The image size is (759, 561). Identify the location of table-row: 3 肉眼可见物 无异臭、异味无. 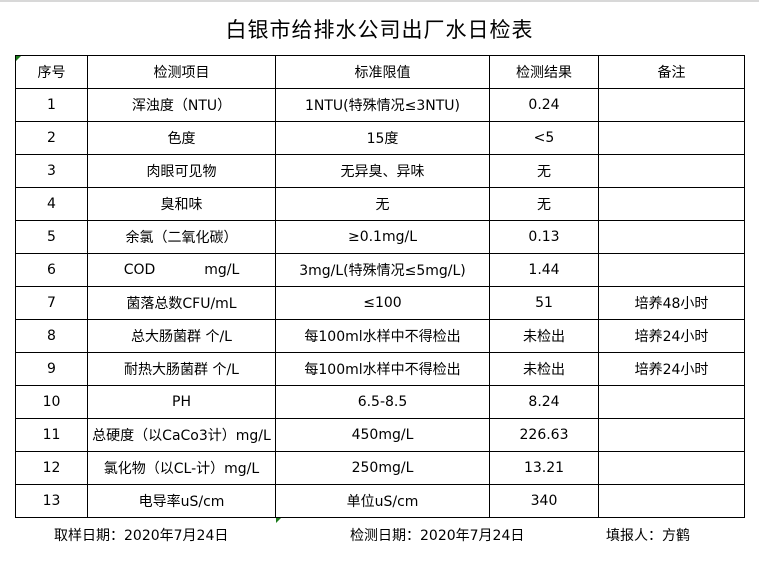
(380, 171).